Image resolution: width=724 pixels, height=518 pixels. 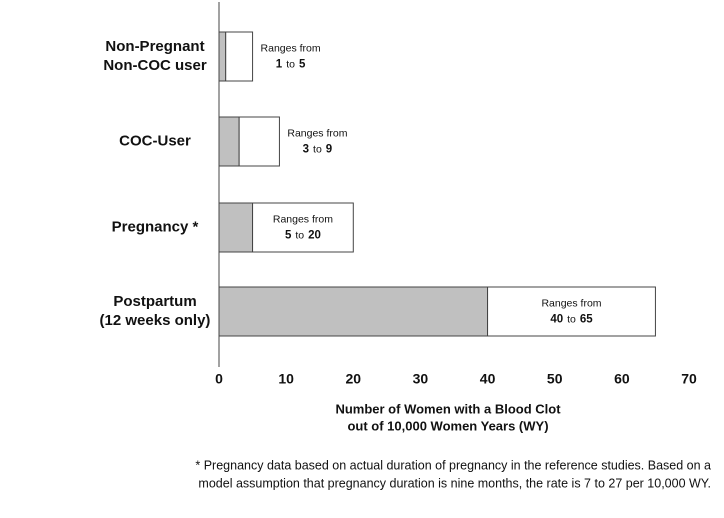 I want to click on x-tick-label: 70, so click(x=689, y=379).